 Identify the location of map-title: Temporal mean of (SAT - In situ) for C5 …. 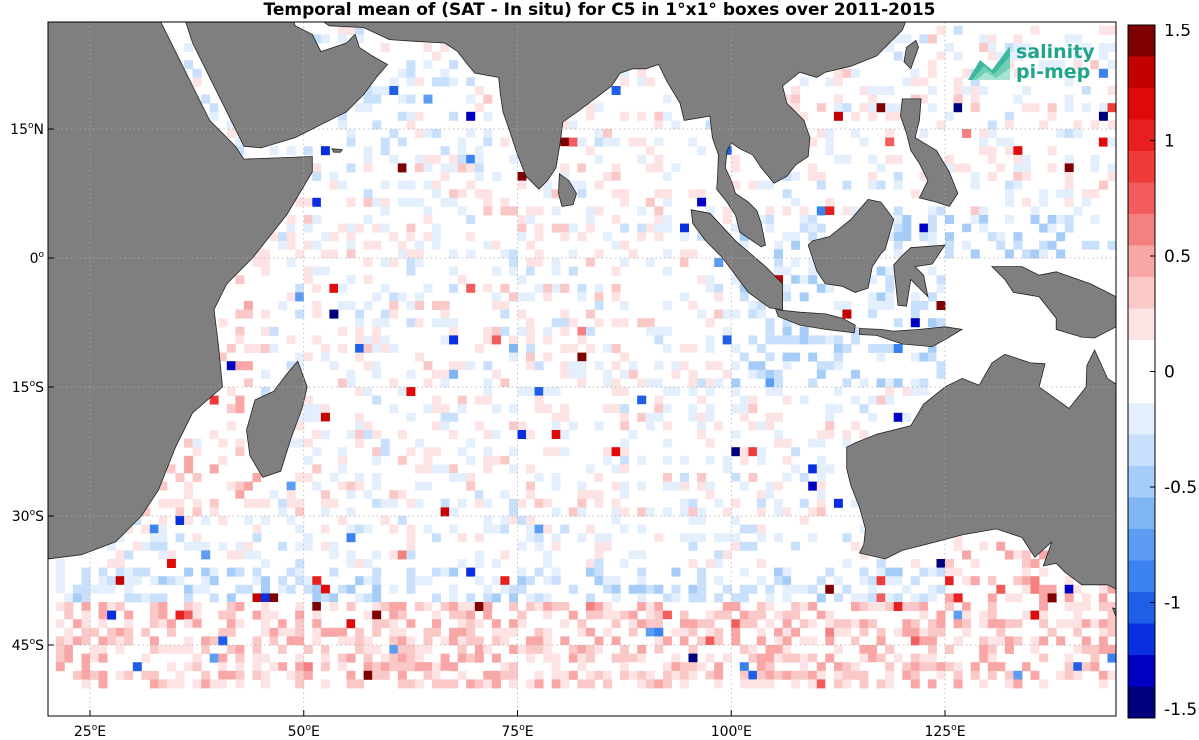
(599, 10).